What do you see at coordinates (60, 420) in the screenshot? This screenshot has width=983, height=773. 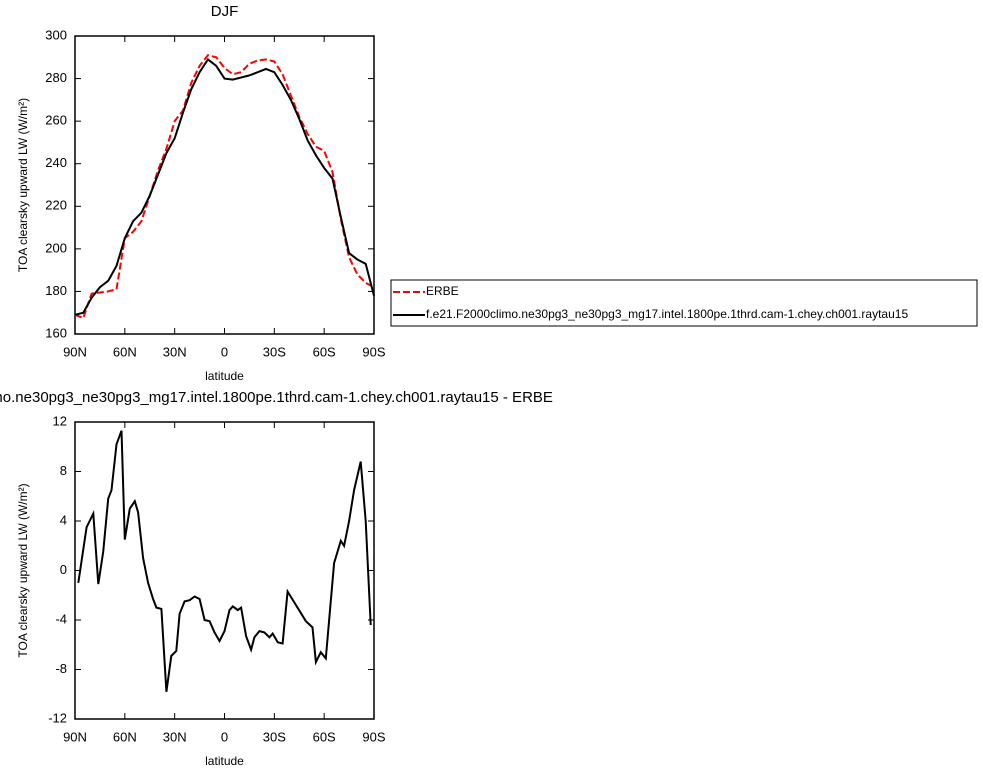 I see `y-tick-label: 12` at bounding box center [60, 420].